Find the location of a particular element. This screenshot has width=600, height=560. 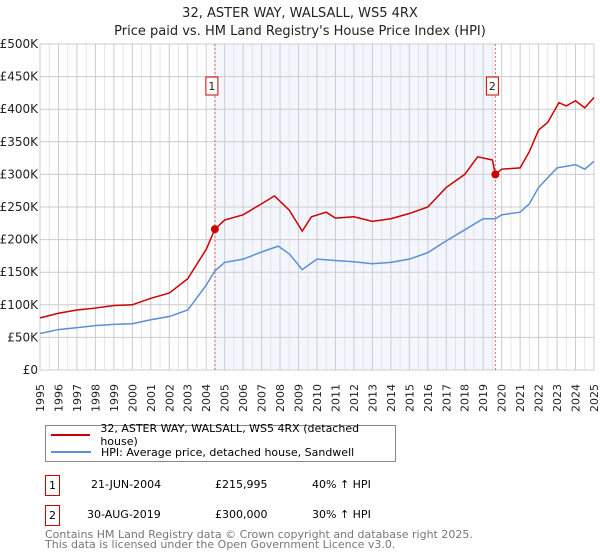

y-tick-label: £0 is located at coordinates (30, 370).